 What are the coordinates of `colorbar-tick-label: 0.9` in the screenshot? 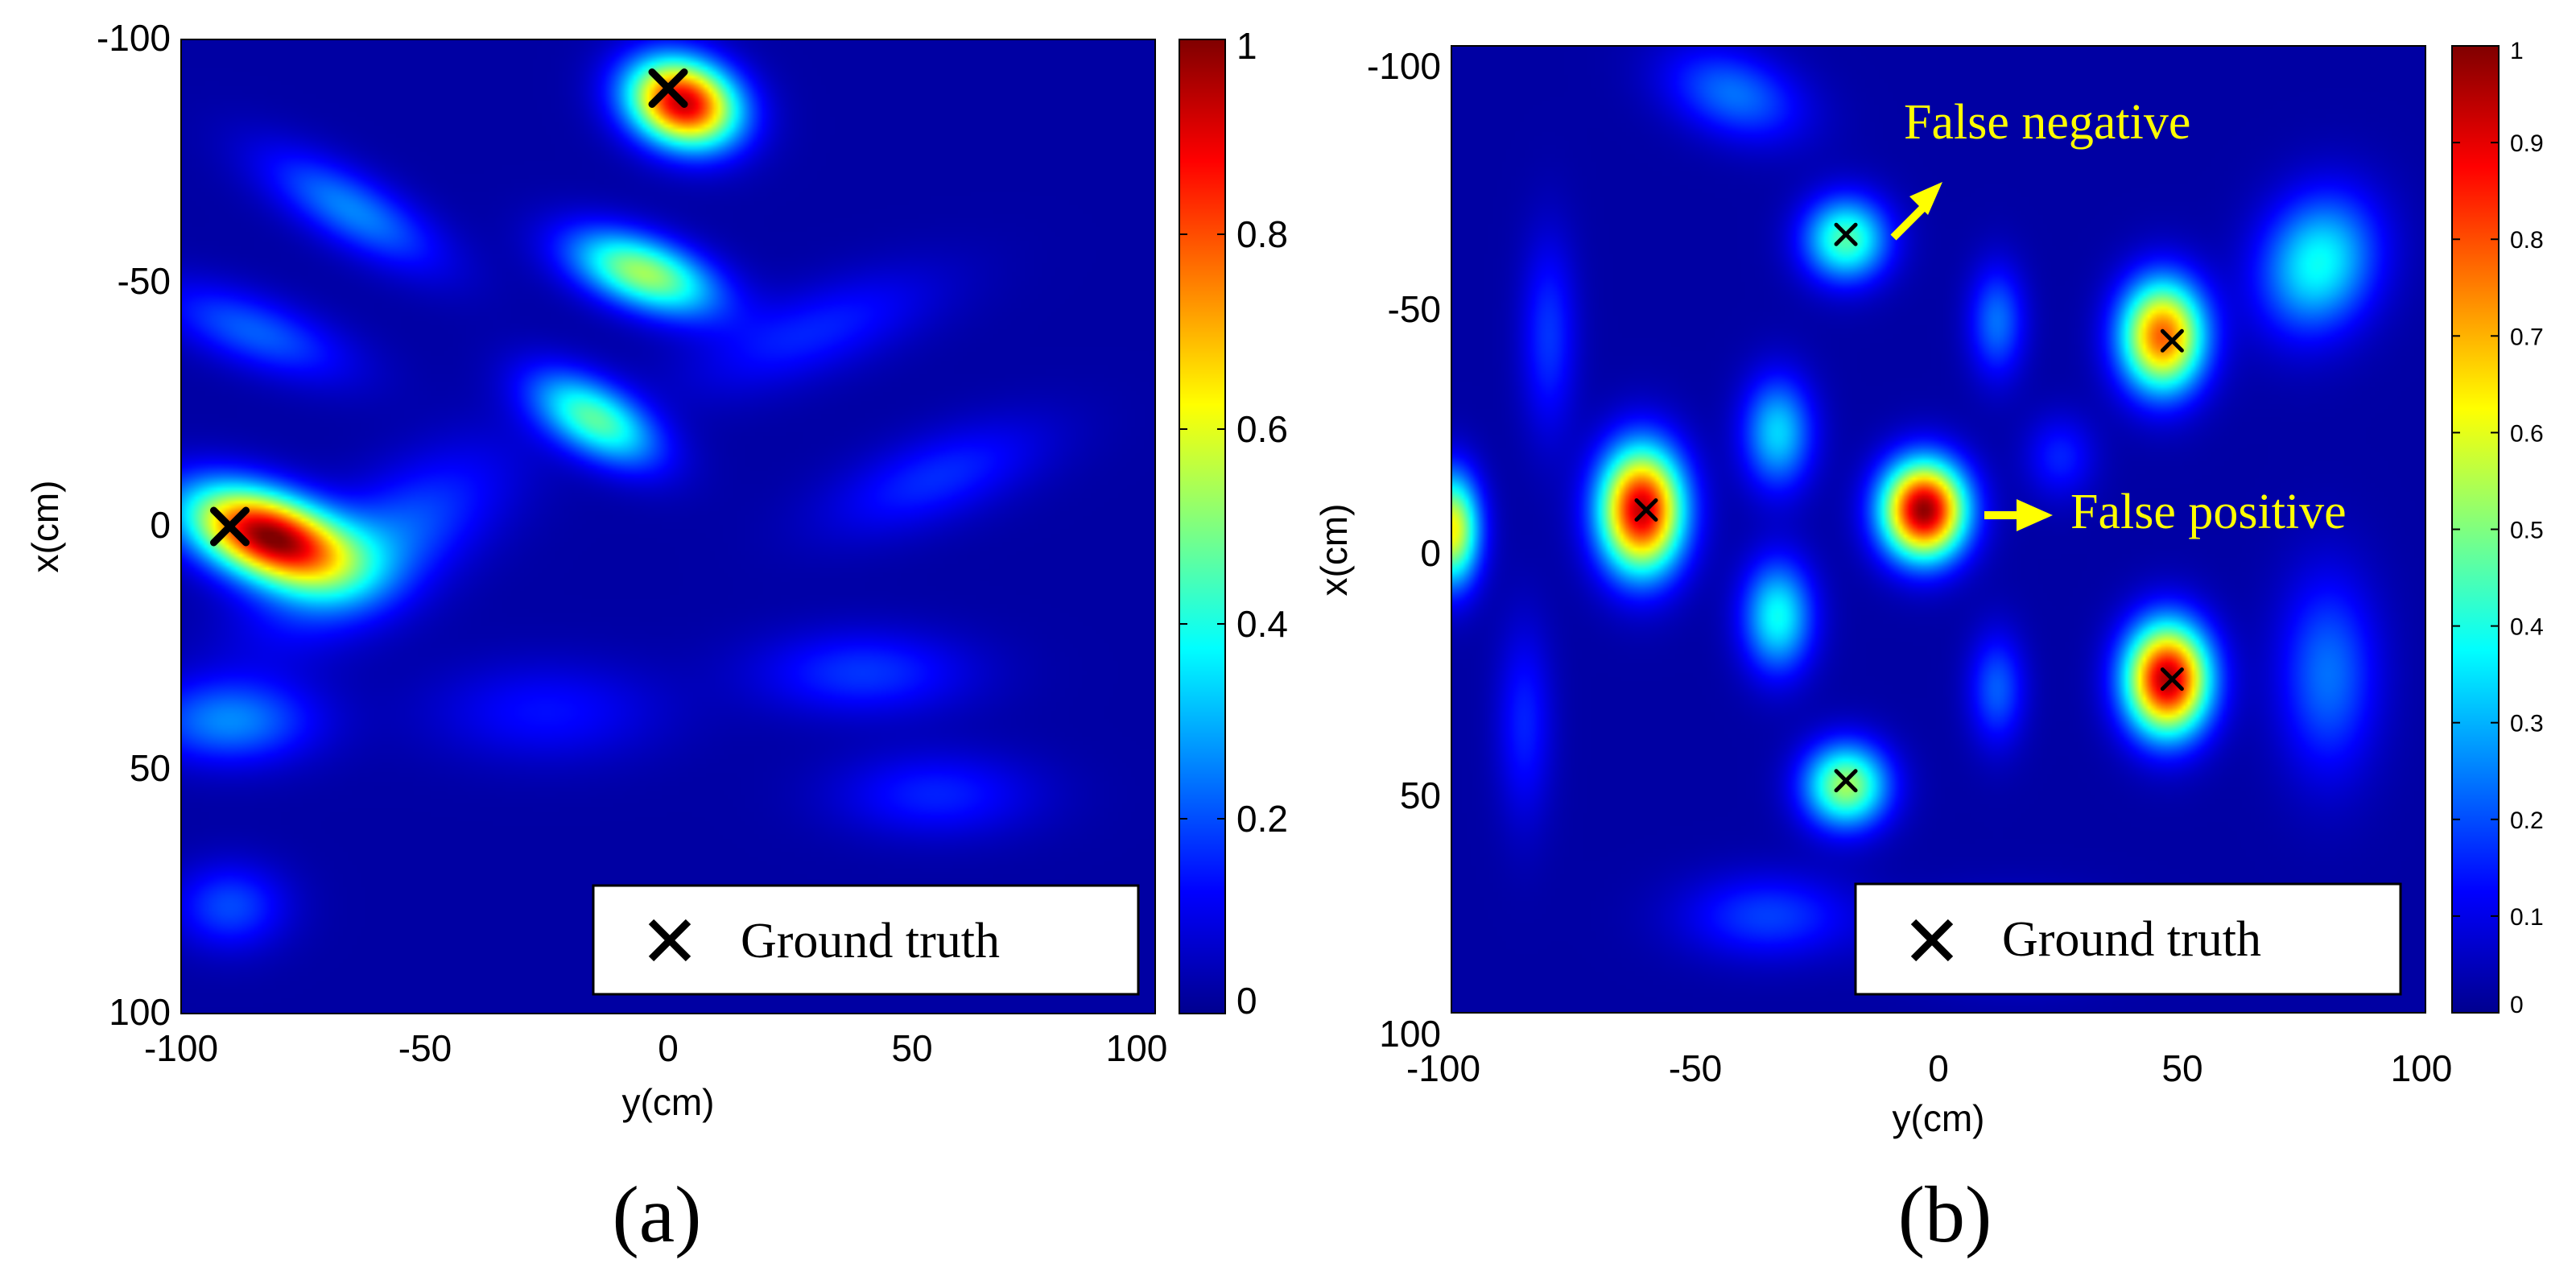 It's located at (2527, 144).